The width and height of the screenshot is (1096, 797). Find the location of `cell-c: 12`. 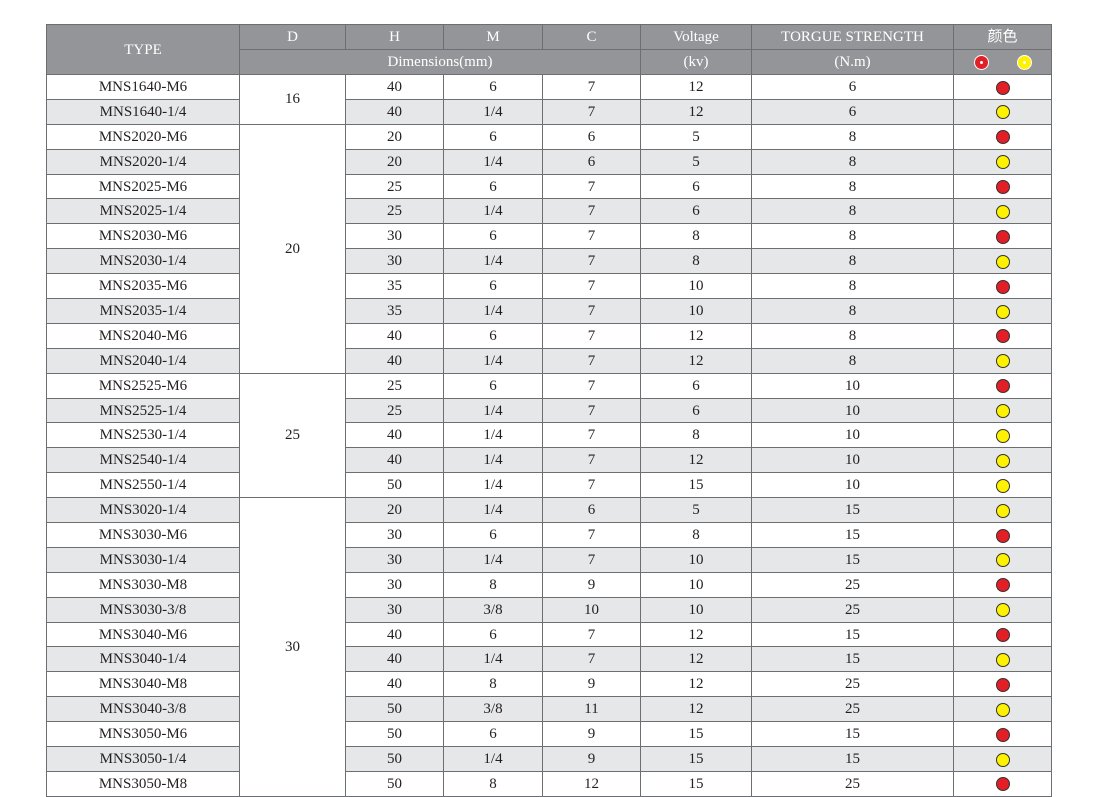

cell-c: 12 is located at coordinates (591, 783).